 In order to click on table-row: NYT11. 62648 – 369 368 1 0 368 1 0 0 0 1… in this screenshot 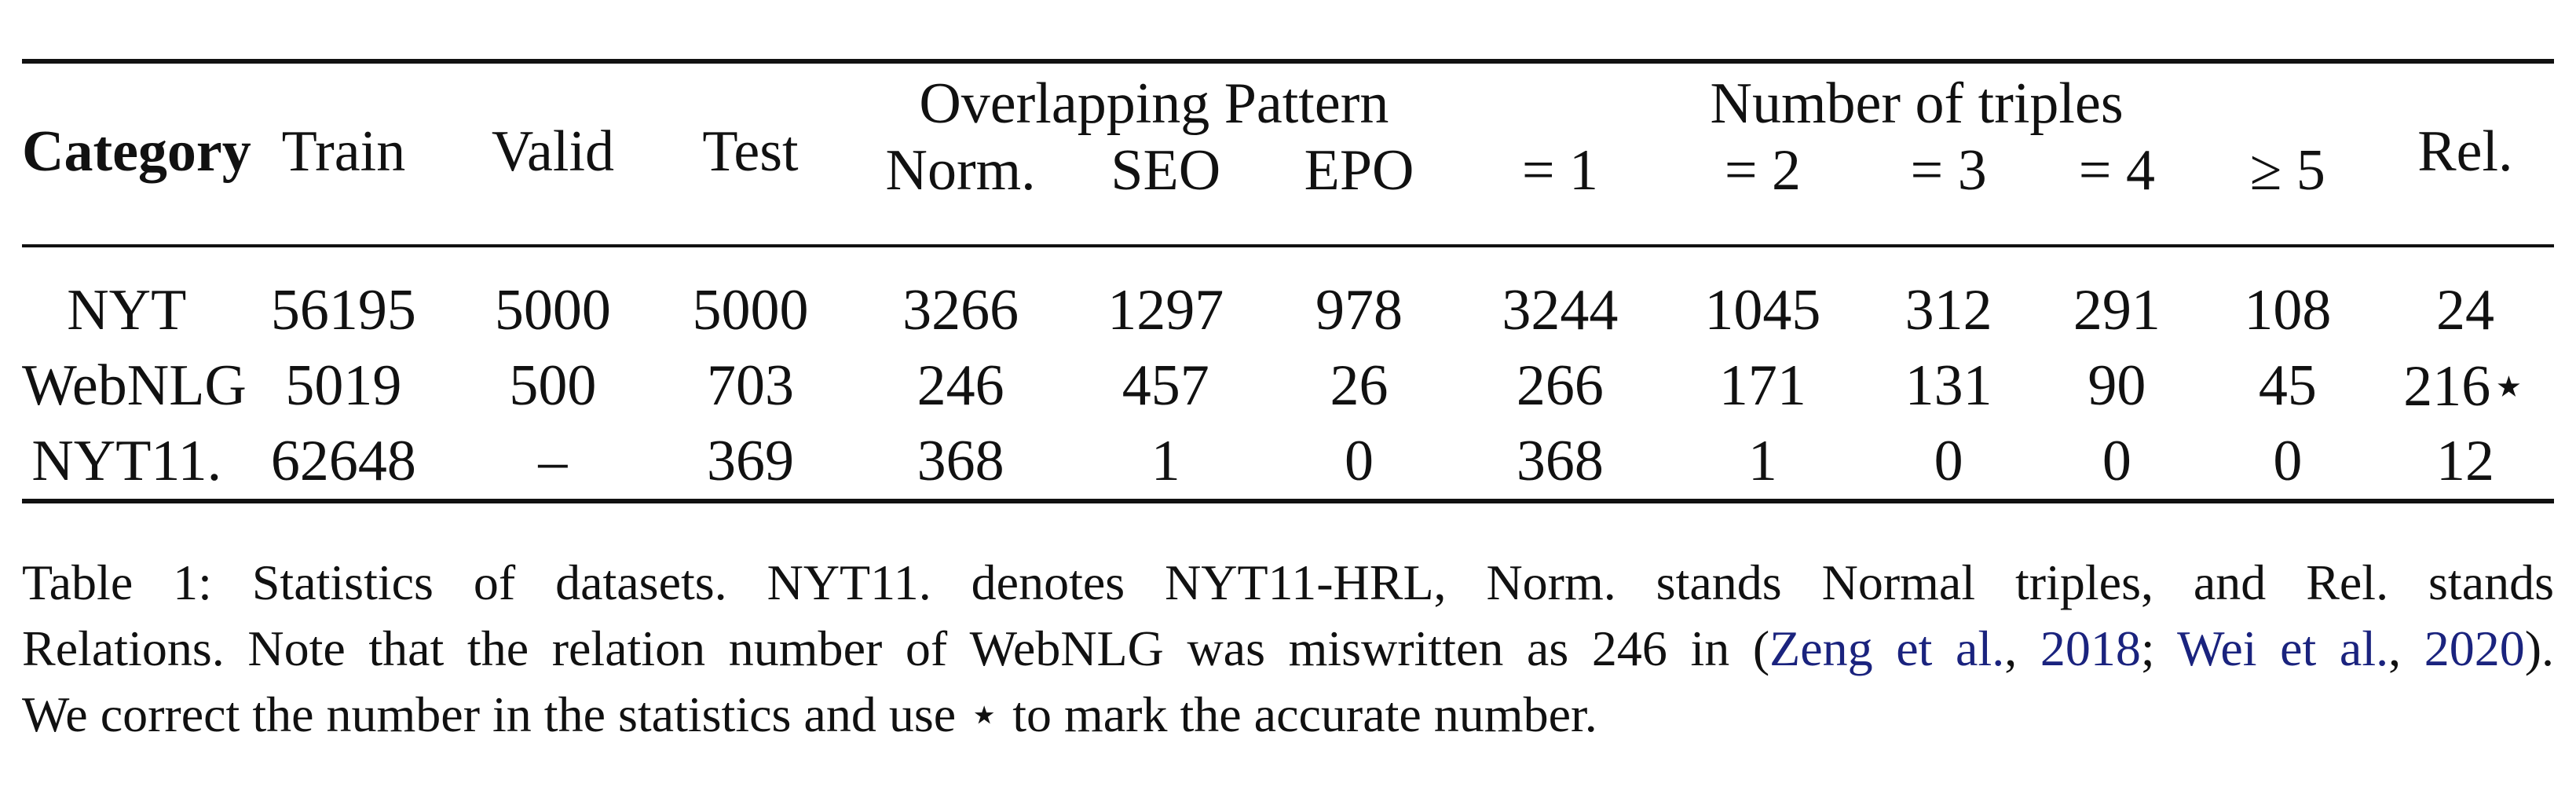, I will do `click(1288, 461)`.